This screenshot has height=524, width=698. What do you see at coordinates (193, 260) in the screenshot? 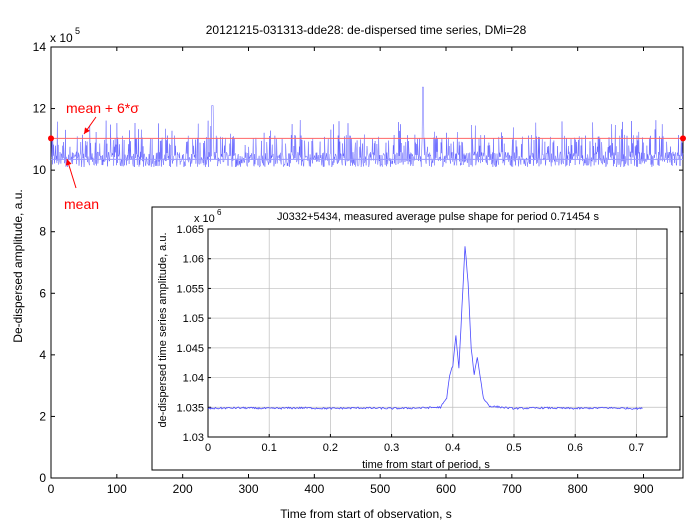
I see `inset-y-tick-label: 1.06` at bounding box center [193, 260].